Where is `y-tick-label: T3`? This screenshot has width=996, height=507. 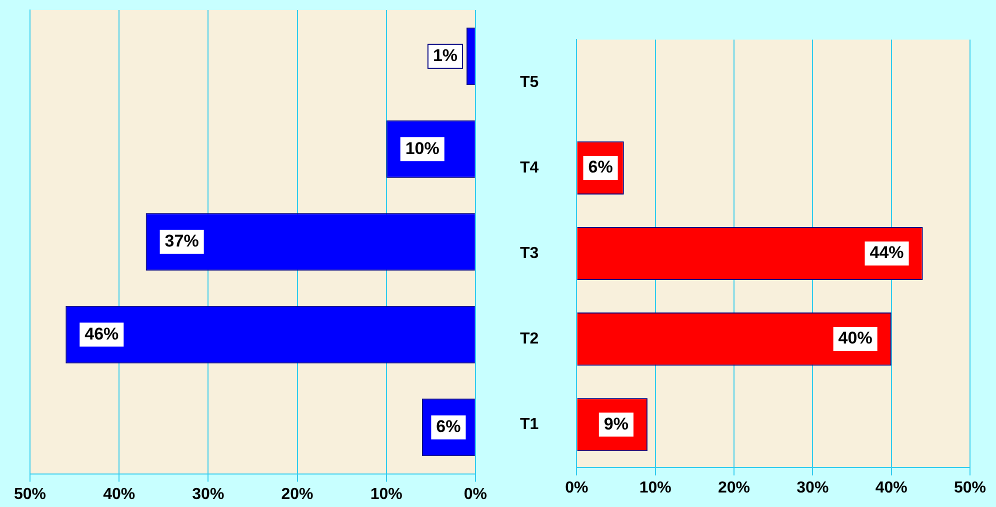
y-tick-label: T3 is located at coordinates (529, 253).